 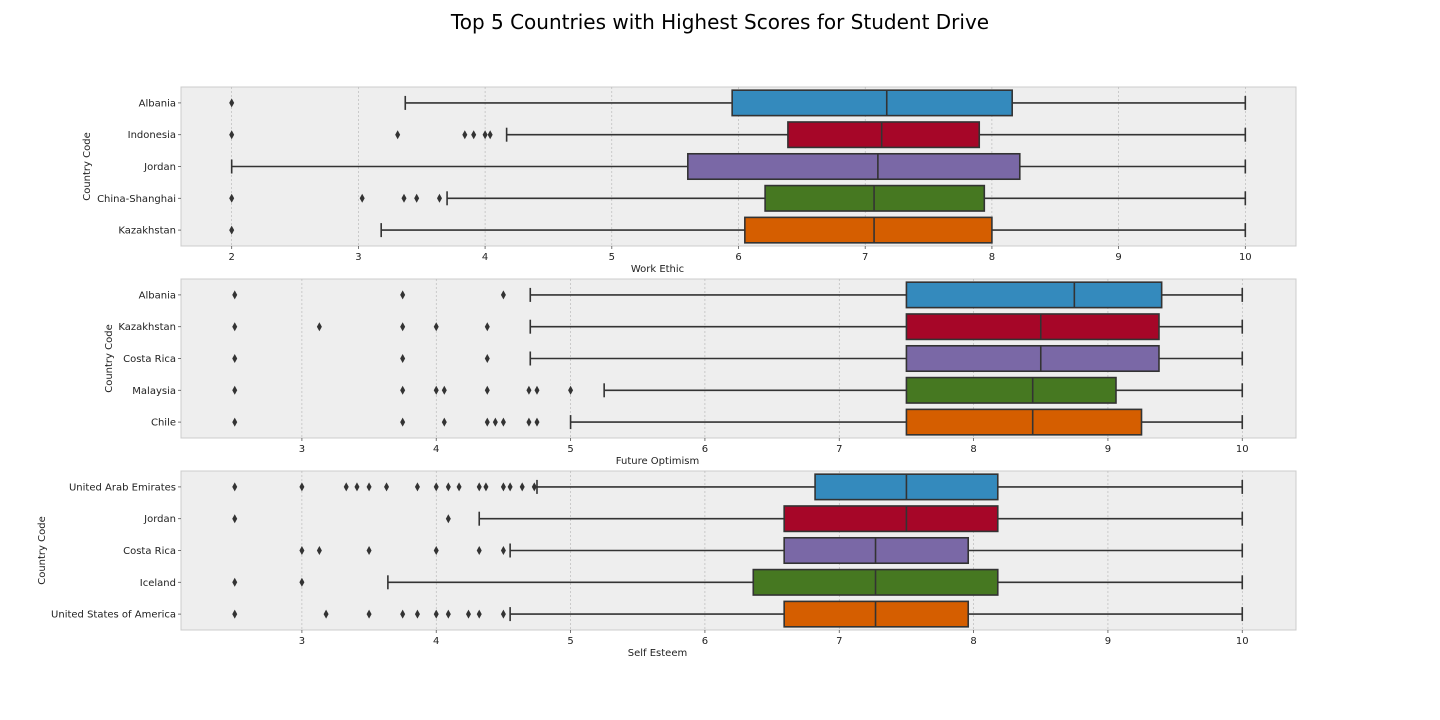 What do you see at coordinates (697, 422) in the screenshot?
I see `box-5: Chile` at bounding box center [697, 422].